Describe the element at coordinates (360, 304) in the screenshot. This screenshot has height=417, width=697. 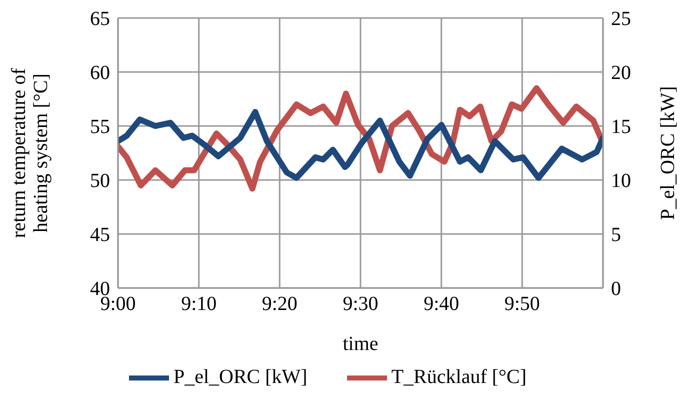
I see `x-tick-label: 9:30` at that location.